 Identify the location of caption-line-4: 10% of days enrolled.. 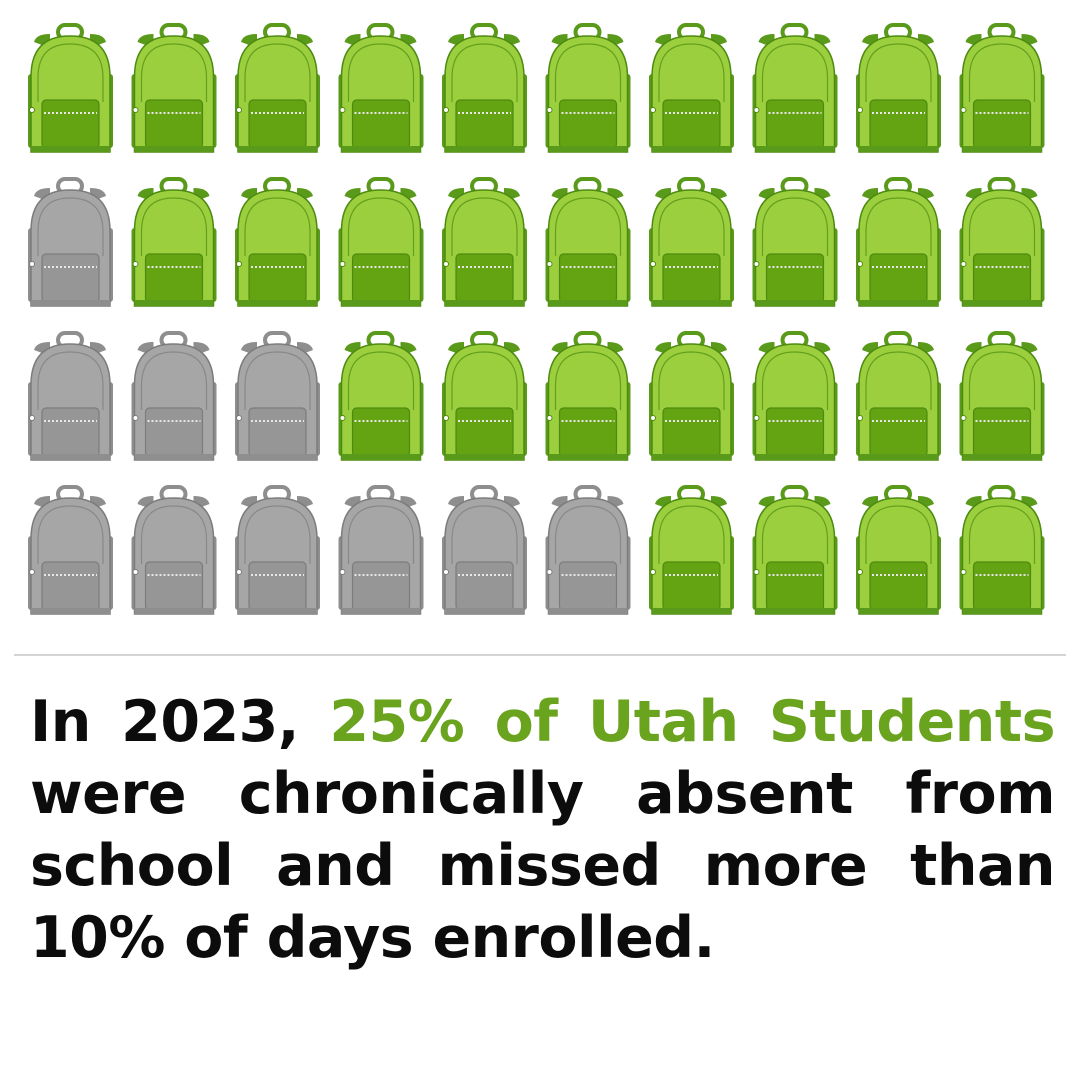
(372, 938).